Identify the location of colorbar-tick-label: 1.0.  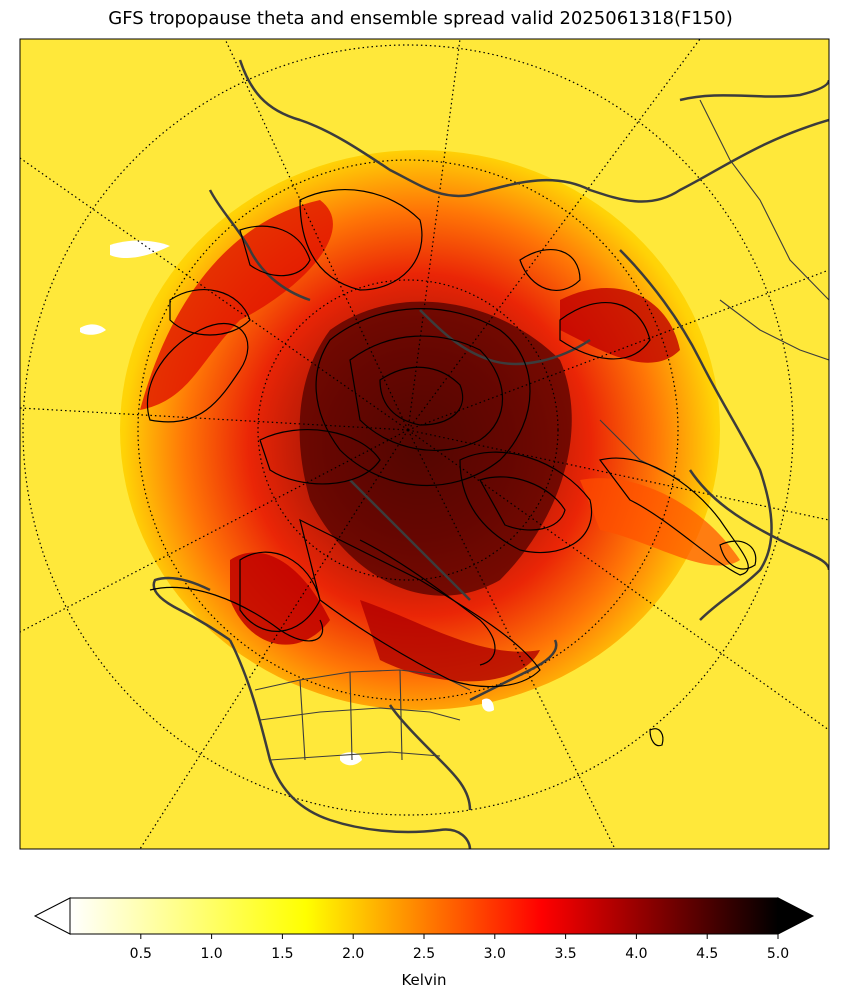
(211, 954).